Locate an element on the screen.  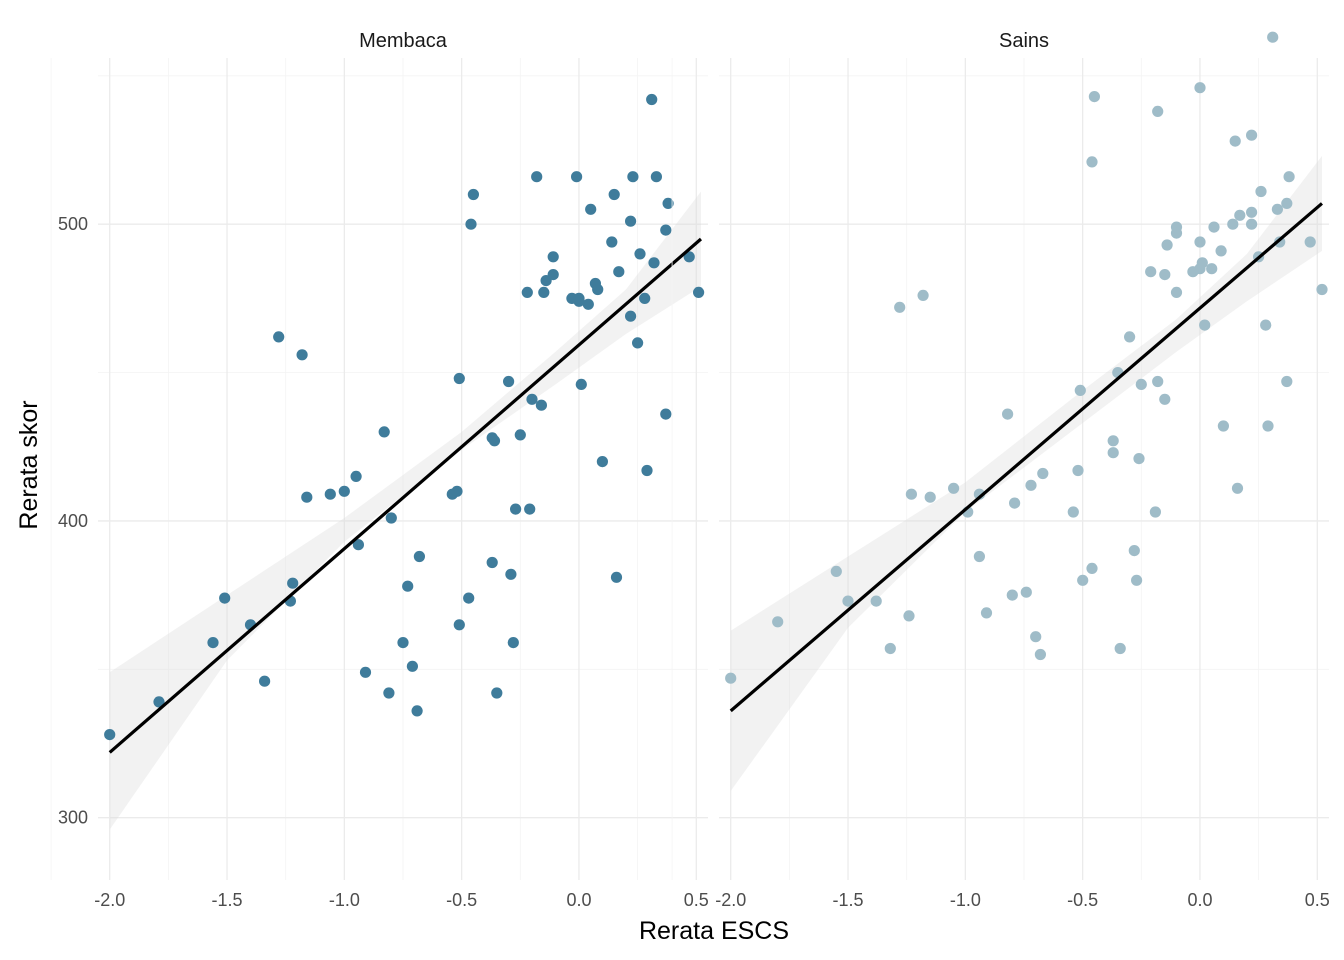
y-tick-labels: 300 400 500 is located at coordinates (73, 521).